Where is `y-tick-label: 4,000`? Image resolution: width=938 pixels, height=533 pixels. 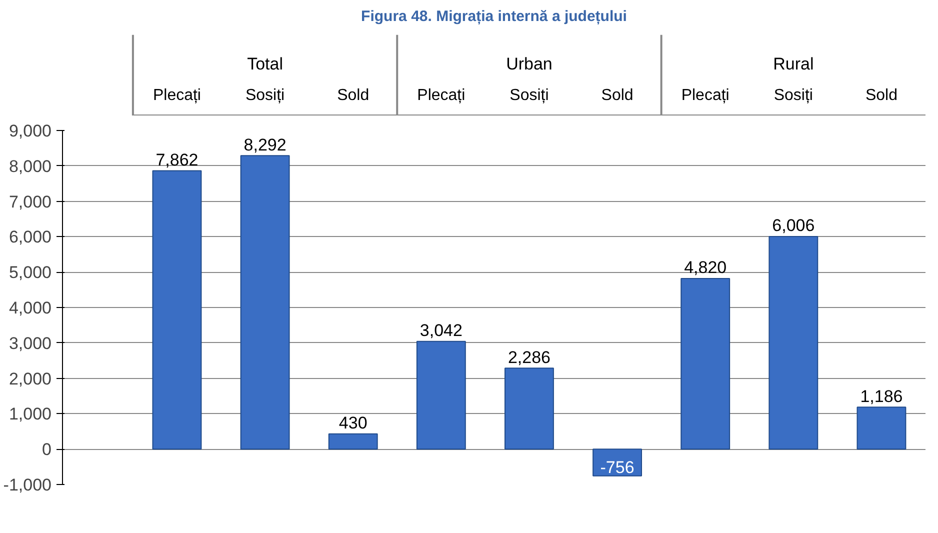 y-tick-label: 4,000 is located at coordinates (30, 308).